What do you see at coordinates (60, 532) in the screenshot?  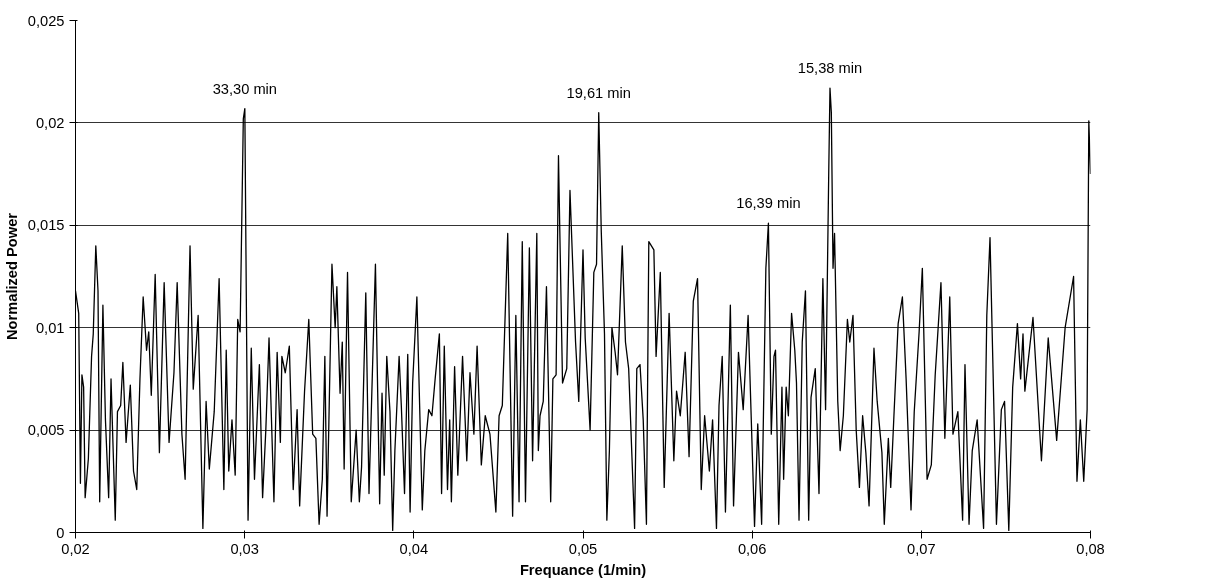 I see `y-tick-label: 0` at bounding box center [60, 532].